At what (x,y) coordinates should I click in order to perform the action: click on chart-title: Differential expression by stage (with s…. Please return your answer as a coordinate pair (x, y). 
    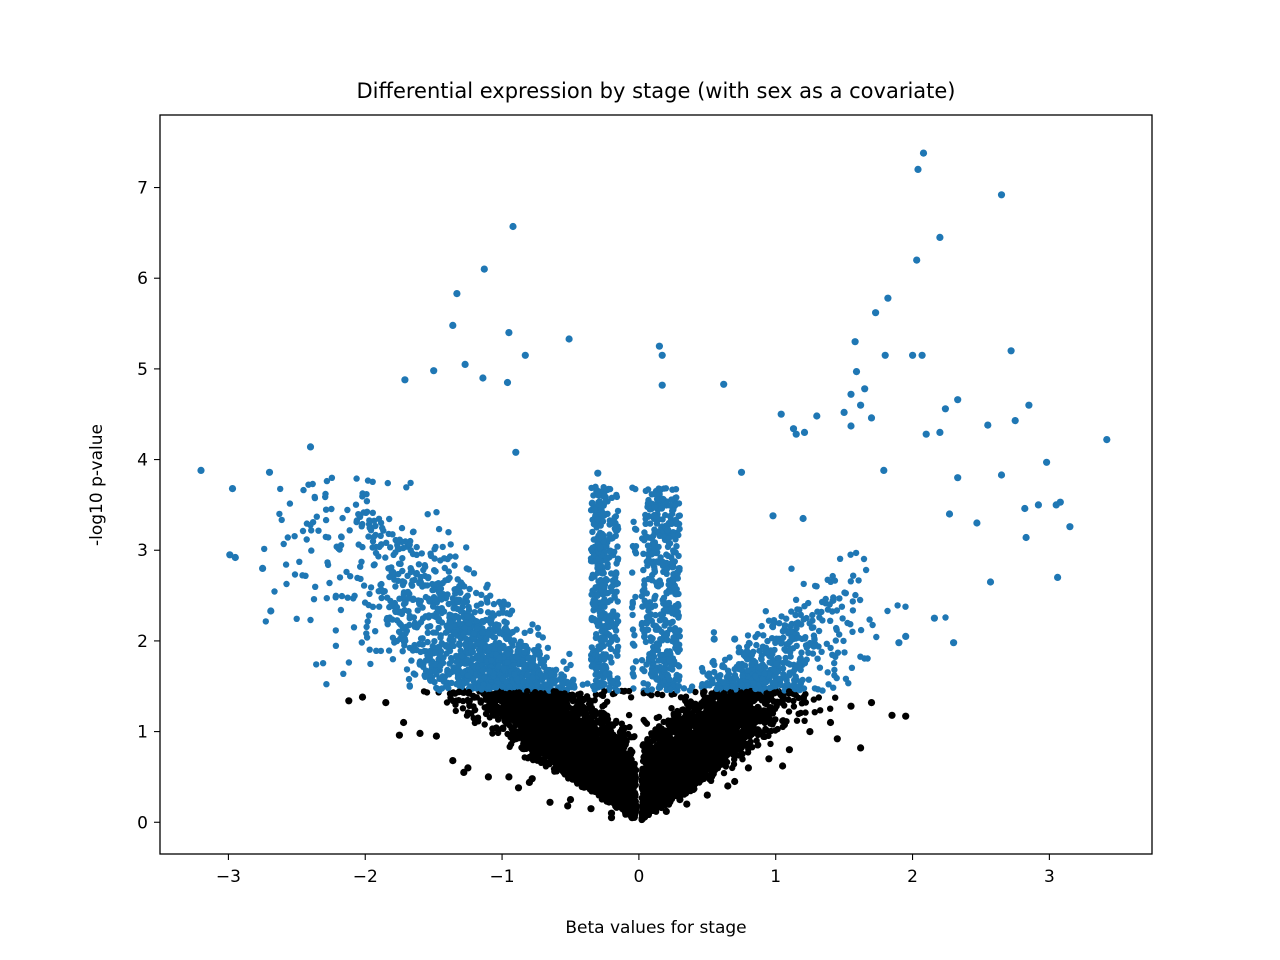
    Looking at the image, I should click on (655, 91).